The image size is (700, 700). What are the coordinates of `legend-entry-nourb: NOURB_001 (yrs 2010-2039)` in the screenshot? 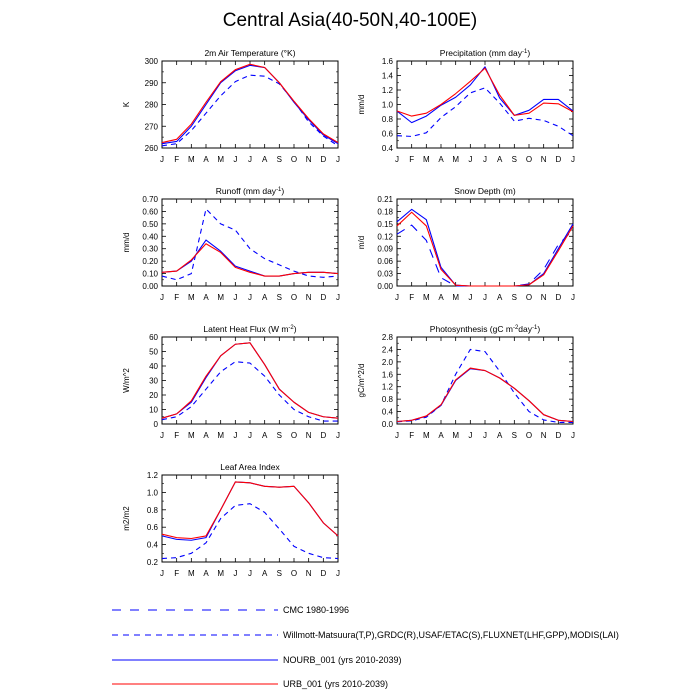 It's located at (257, 660).